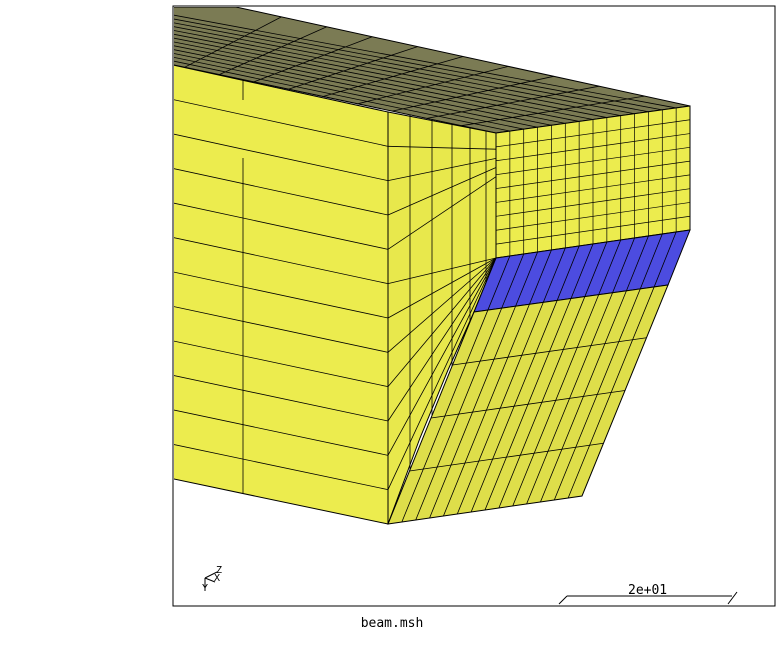 The image size is (784, 672). I want to click on axis-triad, so click(211, 580).